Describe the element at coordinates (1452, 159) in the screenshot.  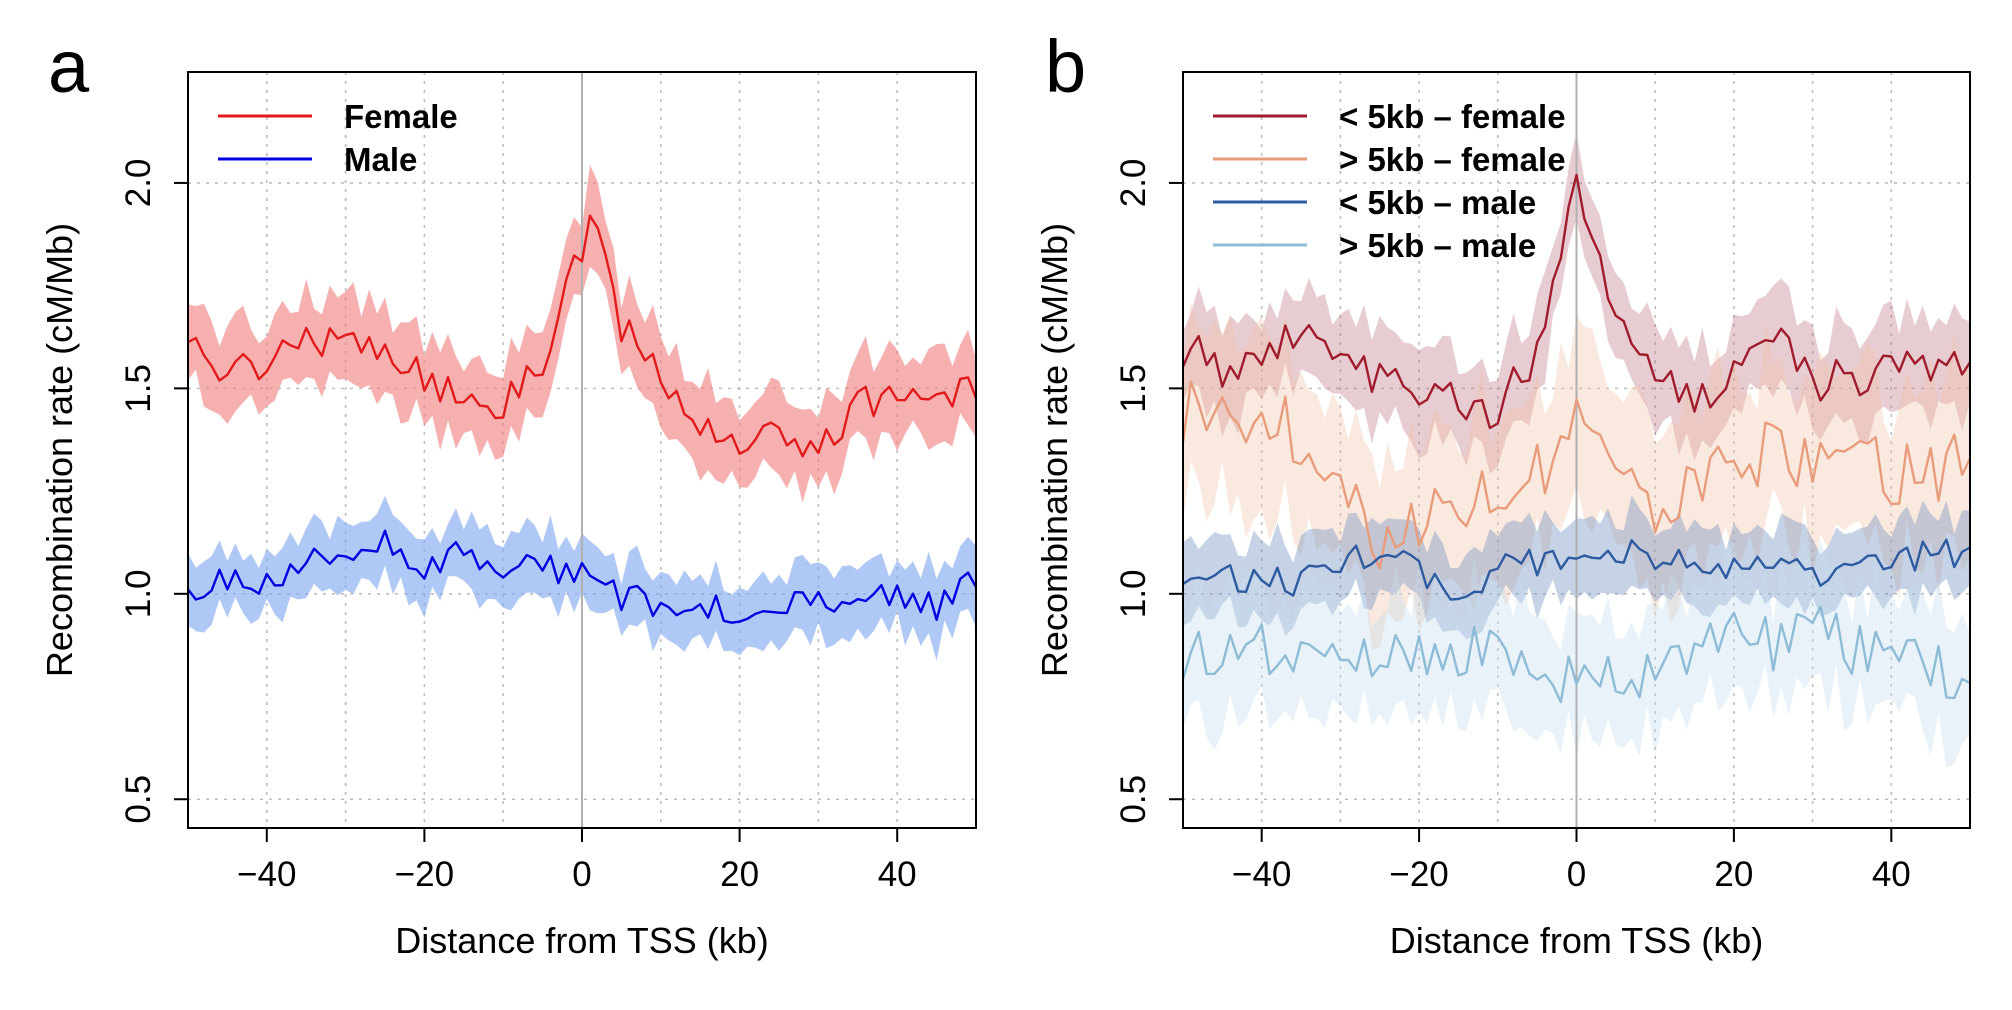
I see `legend-label-2: > 5kb – female` at that location.